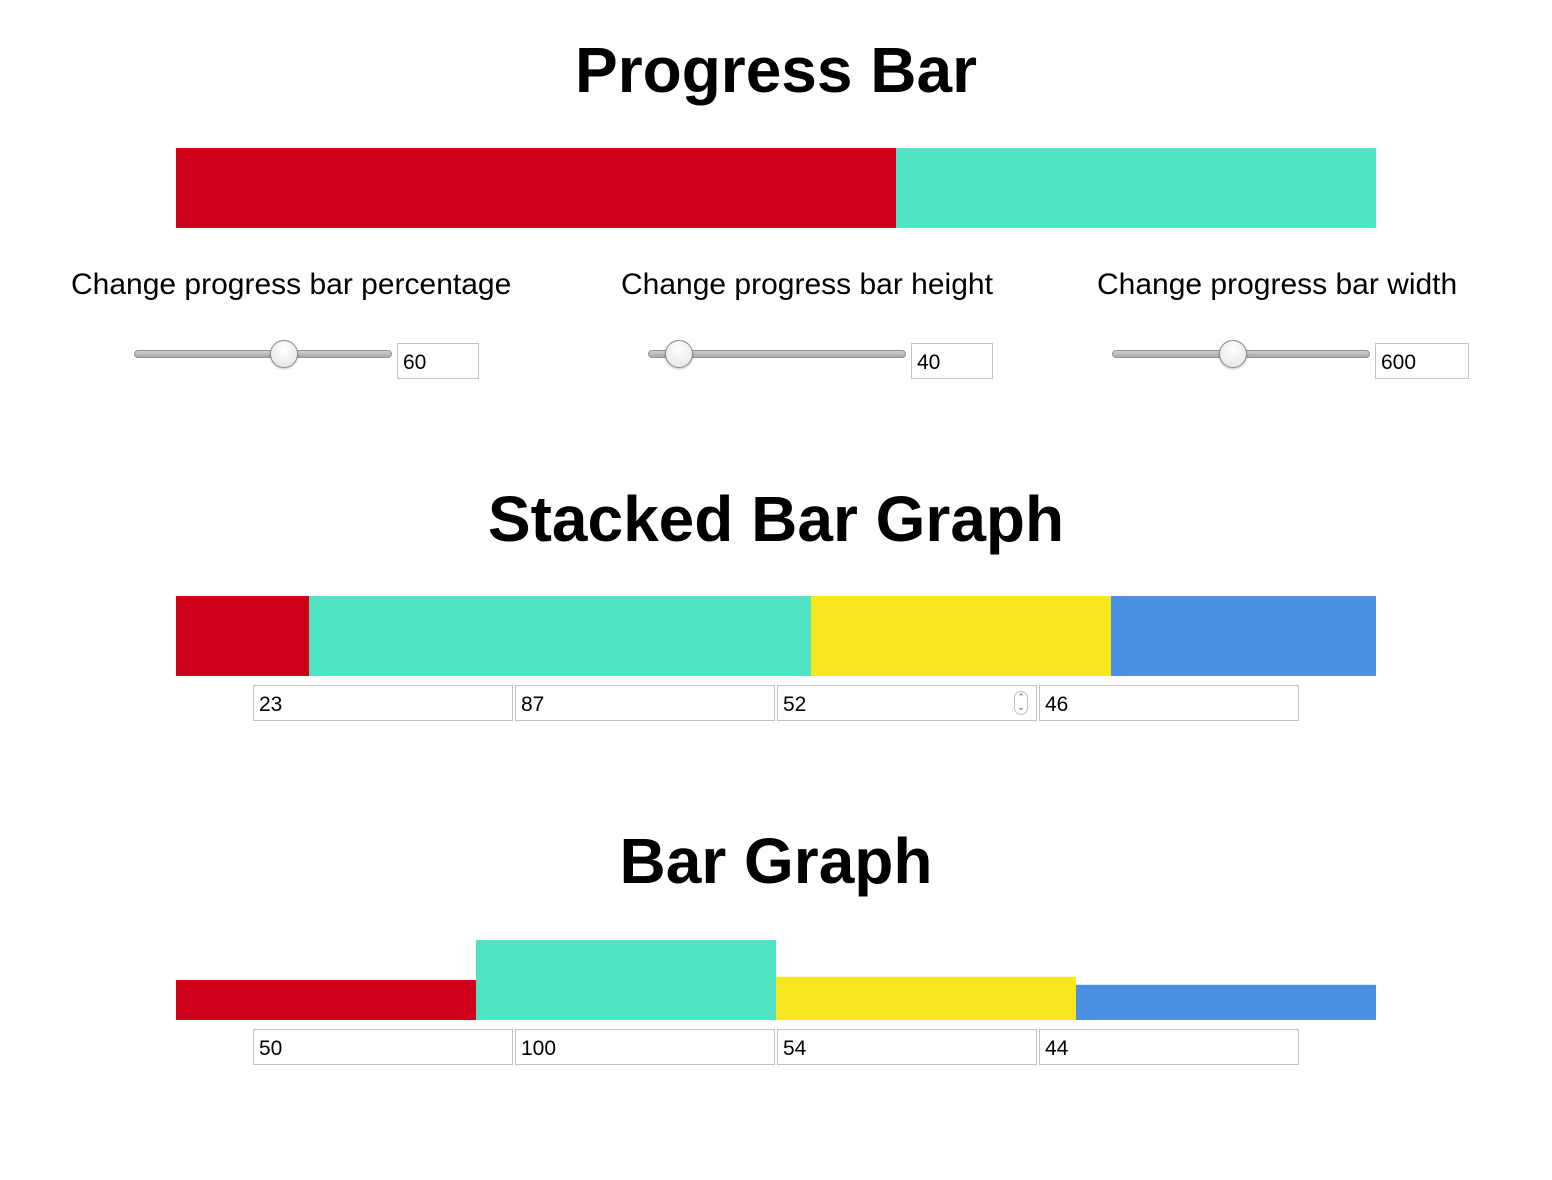 Image resolution: width=1552 pixels, height=1180 pixels. Describe the element at coordinates (1169, 703) in the screenshot. I see `stacked-value-input-4: 46` at that location.